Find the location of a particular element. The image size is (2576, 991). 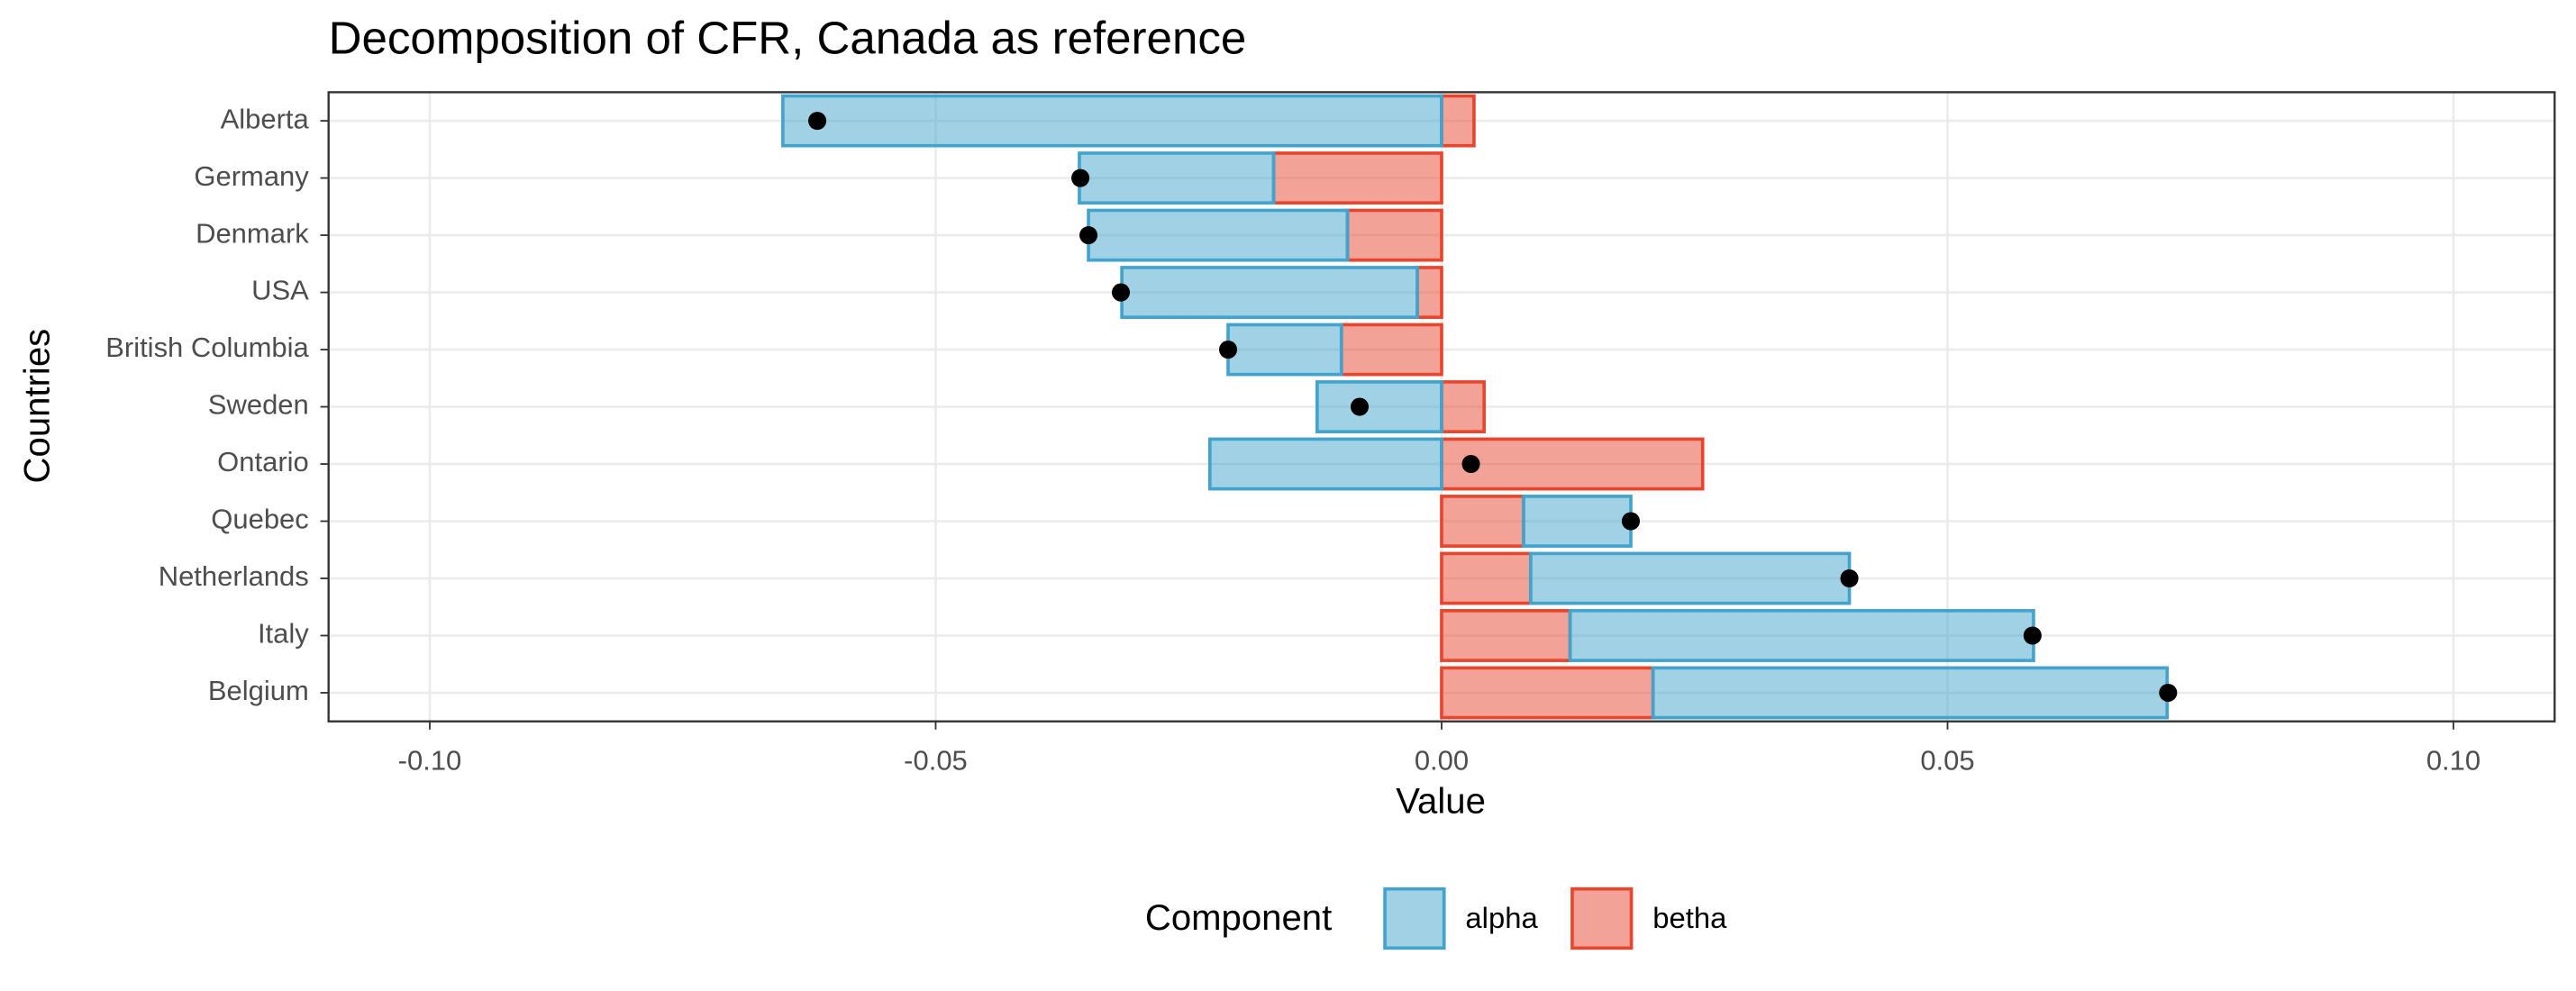

legend-title: Component is located at coordinates (1238, 918).